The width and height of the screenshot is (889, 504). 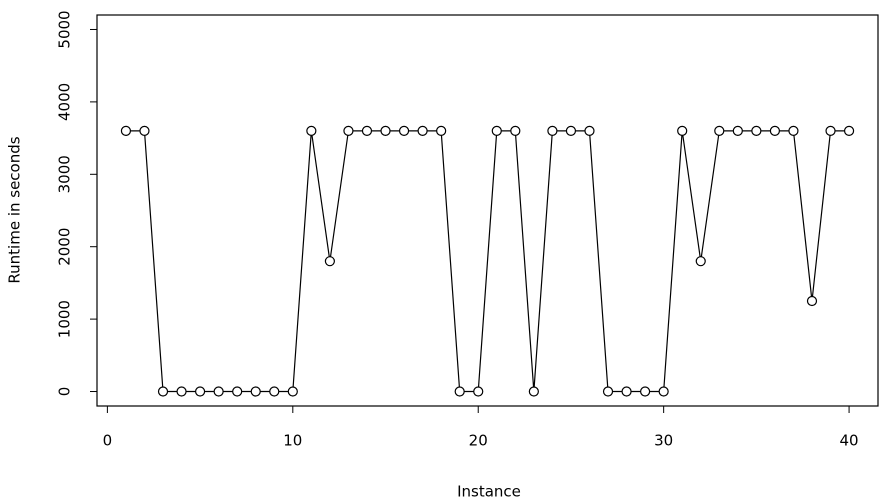 What do you see at coordinates (108, 441) in the screenshot?
I see `x-tick-label: 0` at bounding box center [108, 441].